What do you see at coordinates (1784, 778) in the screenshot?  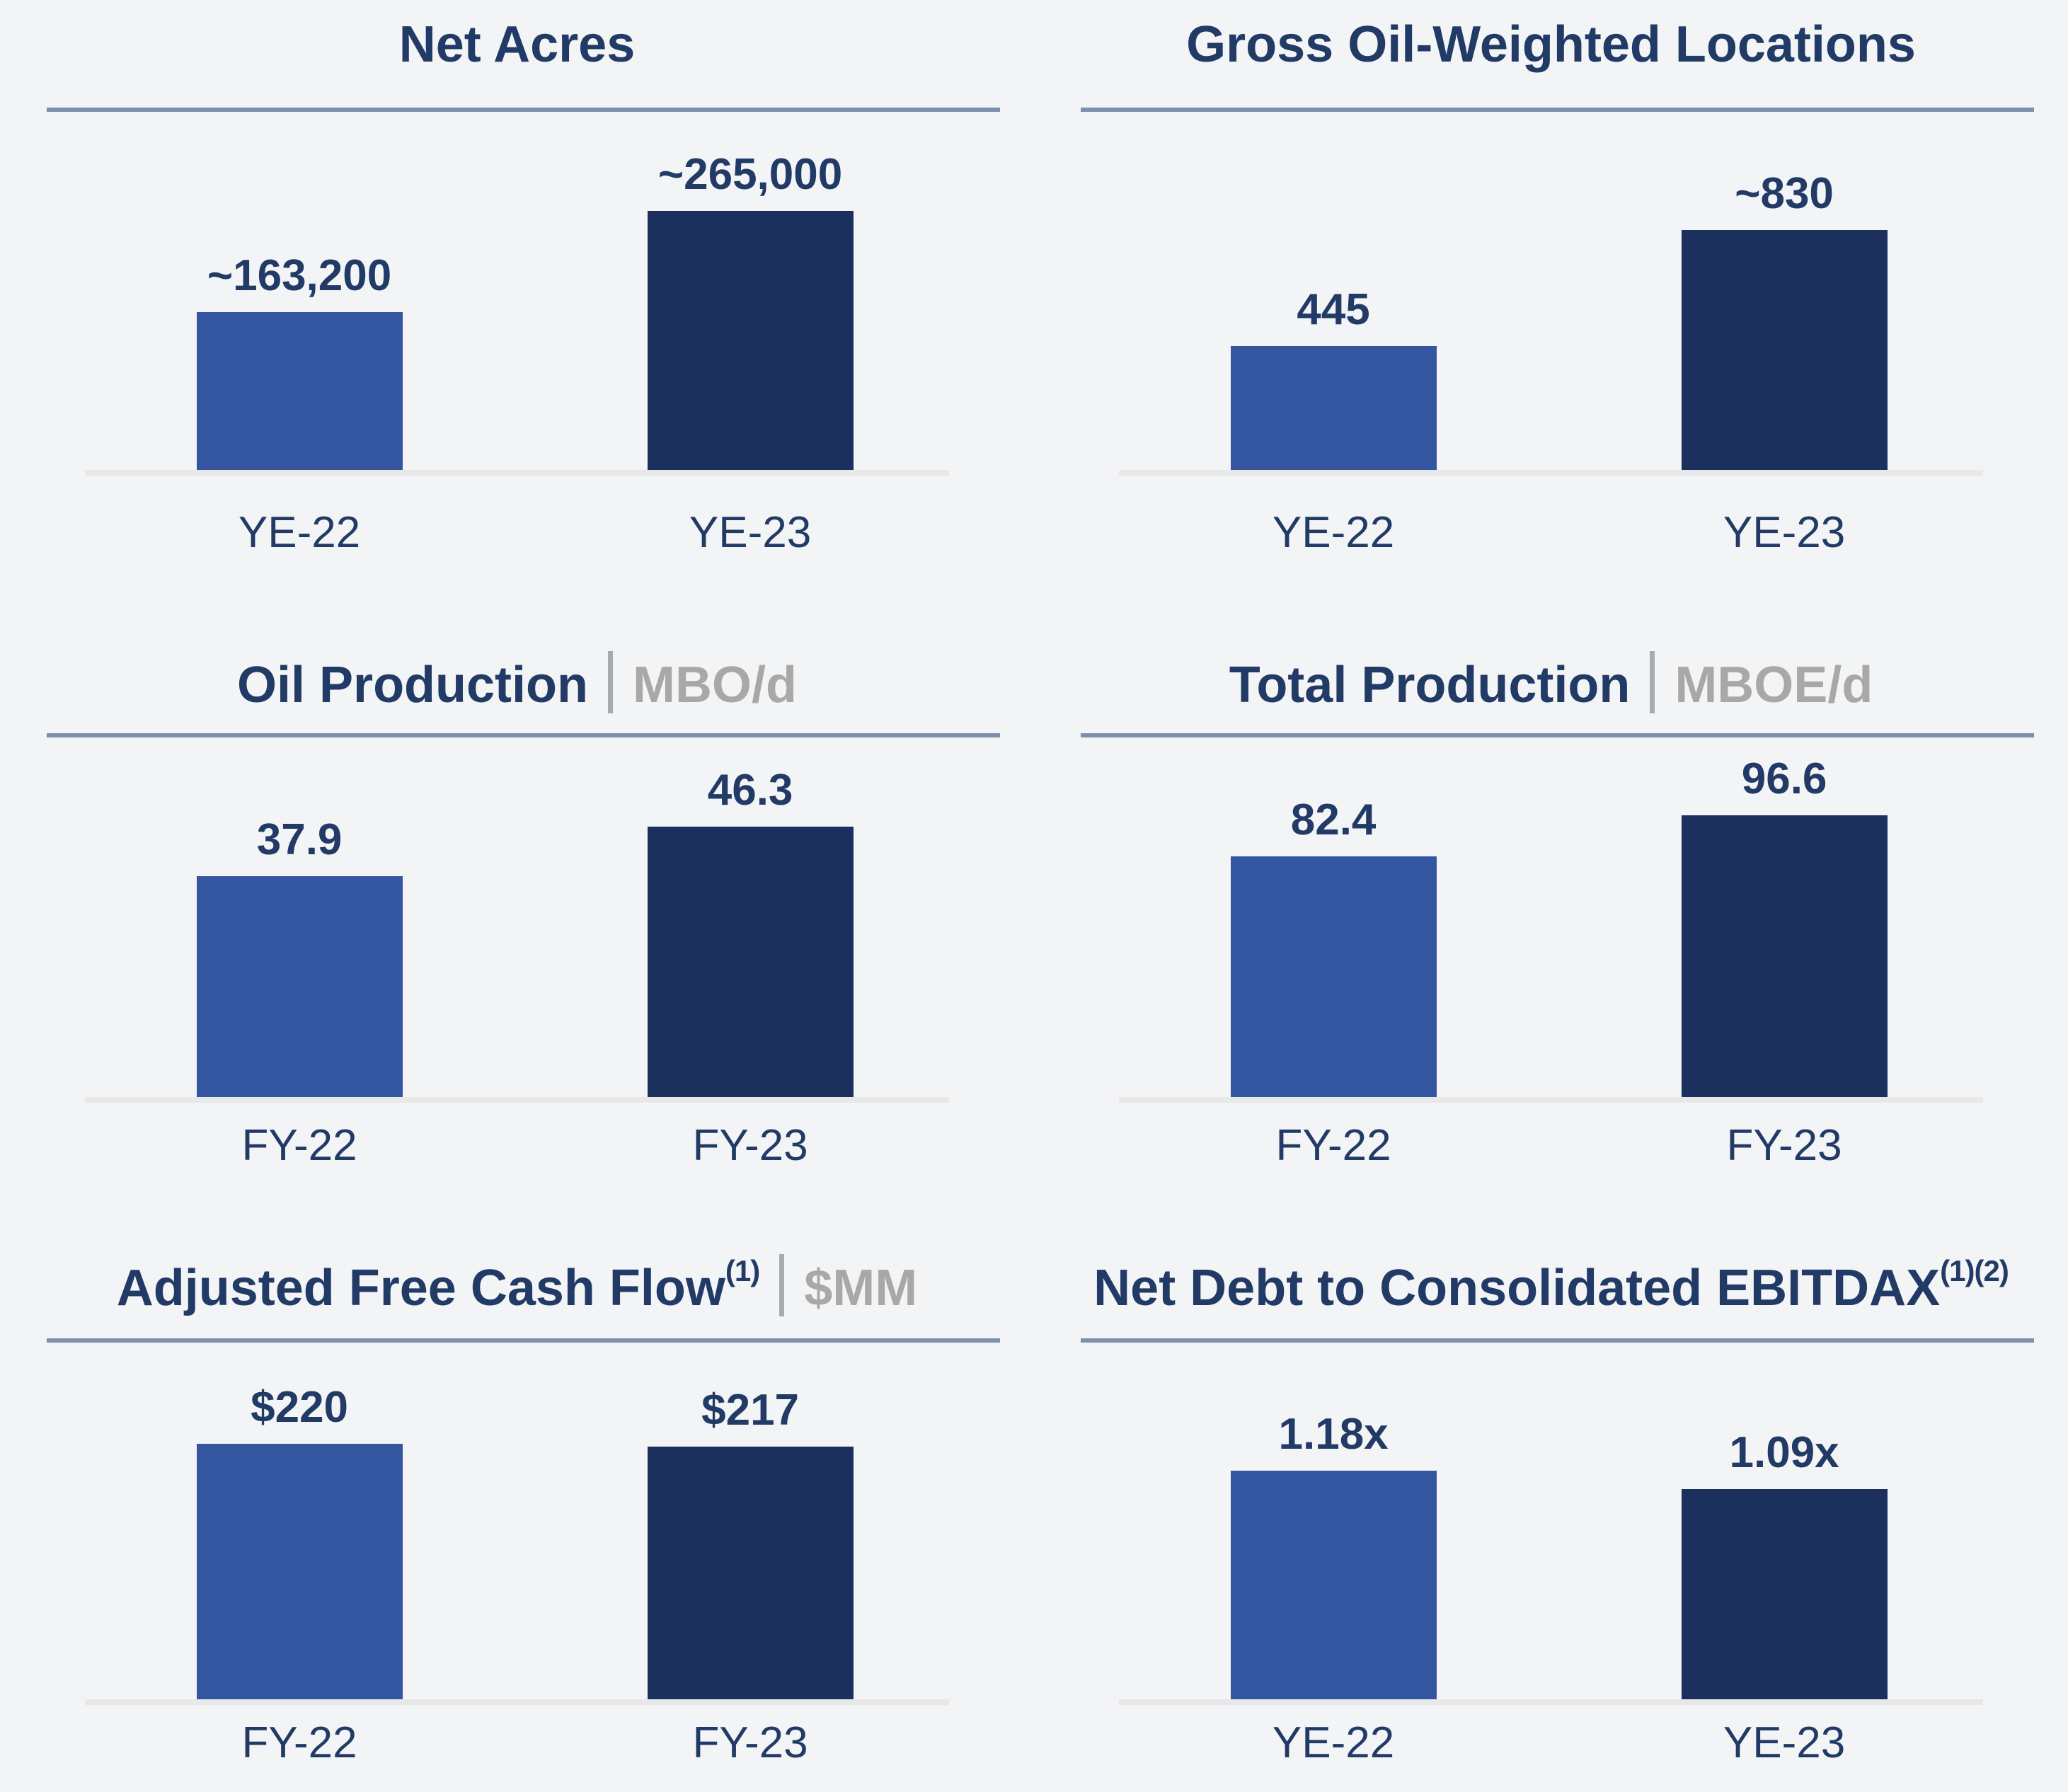 I see `bar-value-label: 96.6` at bounding box center [1784, 778].